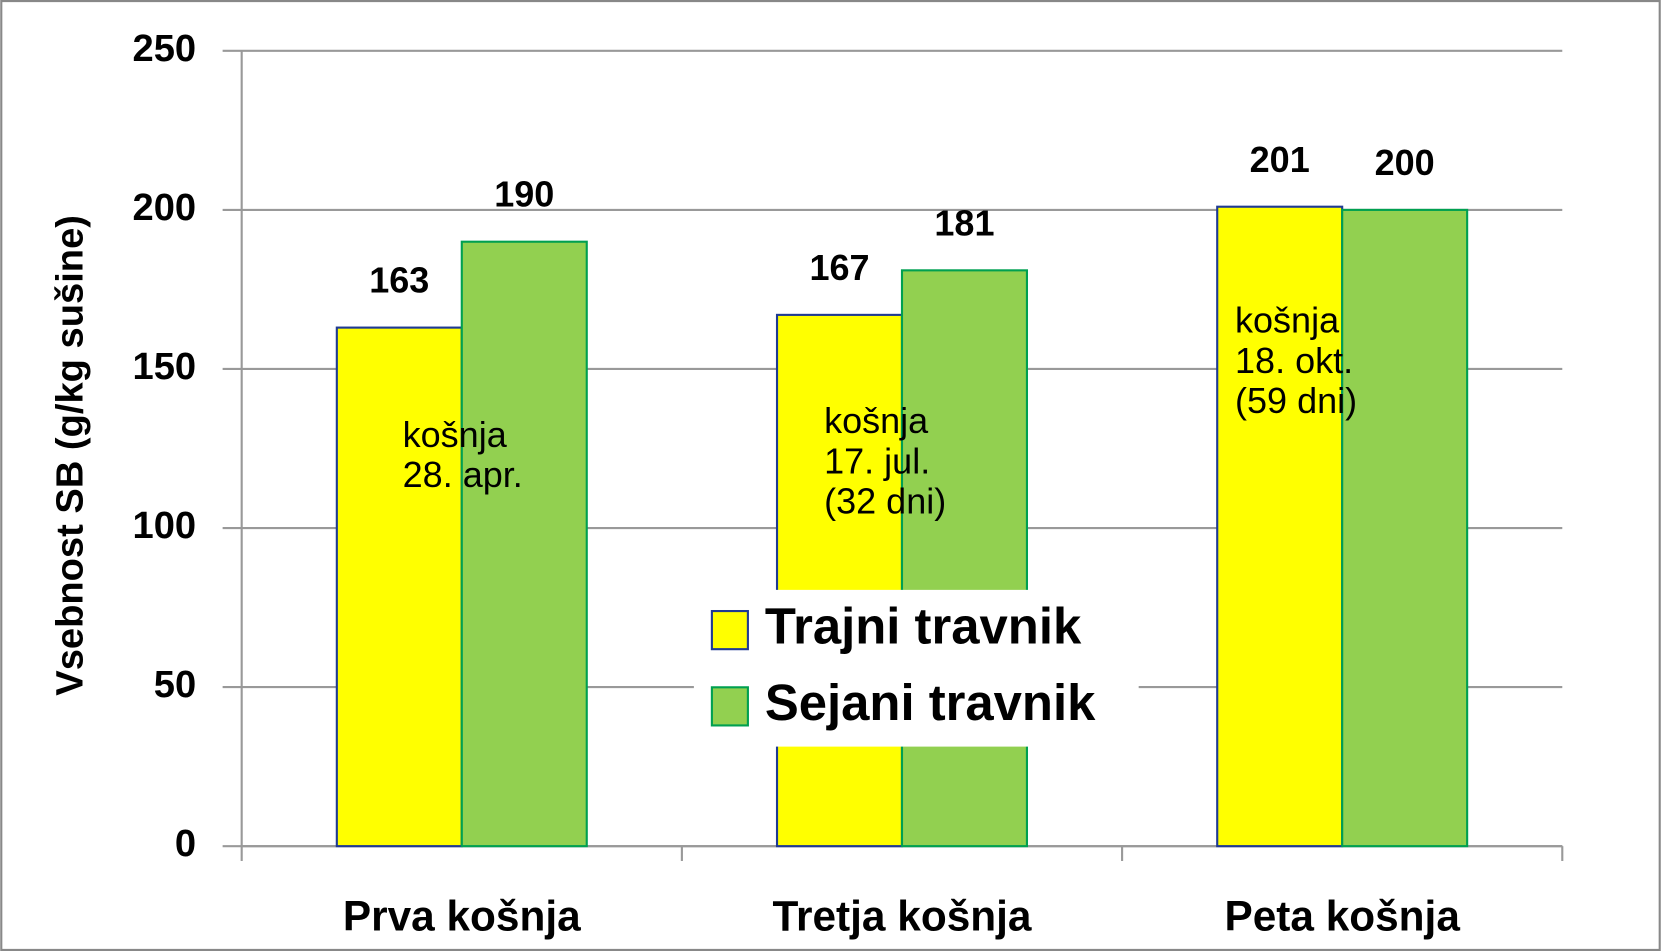 The image size is (1661, 951). Describe the element at coordinates (877, 460) in the screenshot. I see `annotation: 17. jul.` at that location.